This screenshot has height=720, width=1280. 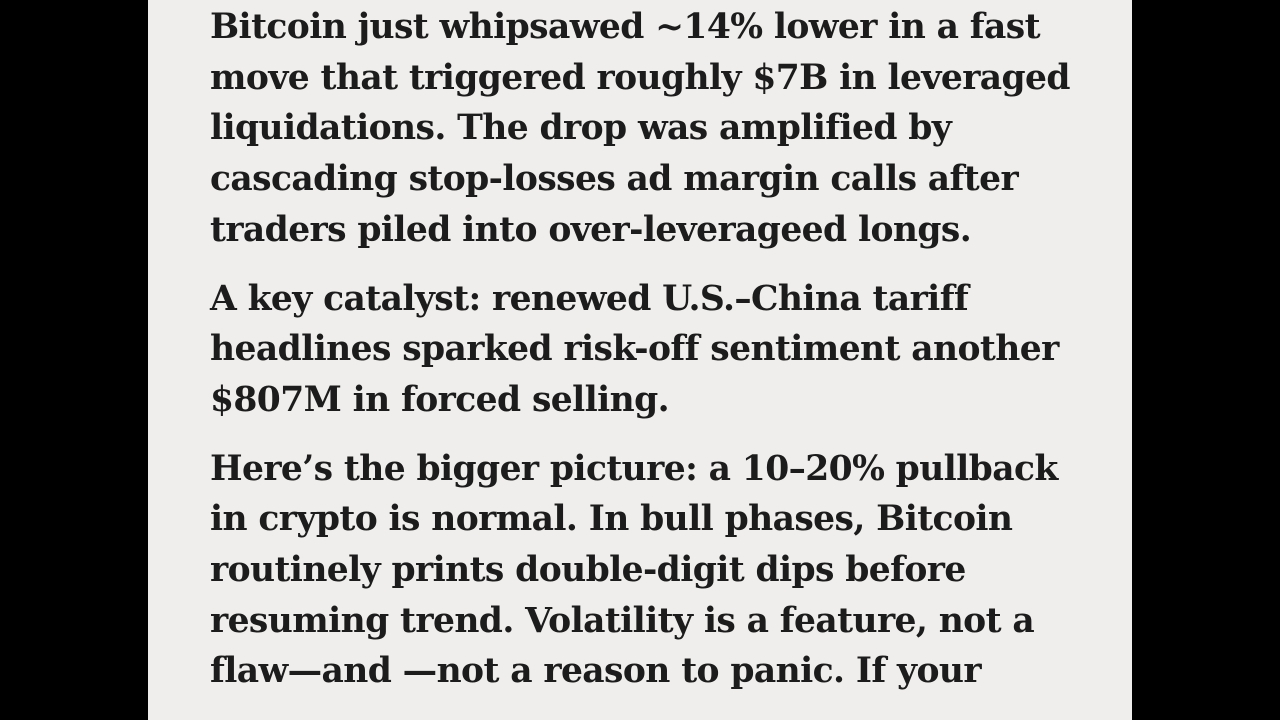 I want to click on text-line: liquidations. The drop was amplified by, so click(x=581, y=128).